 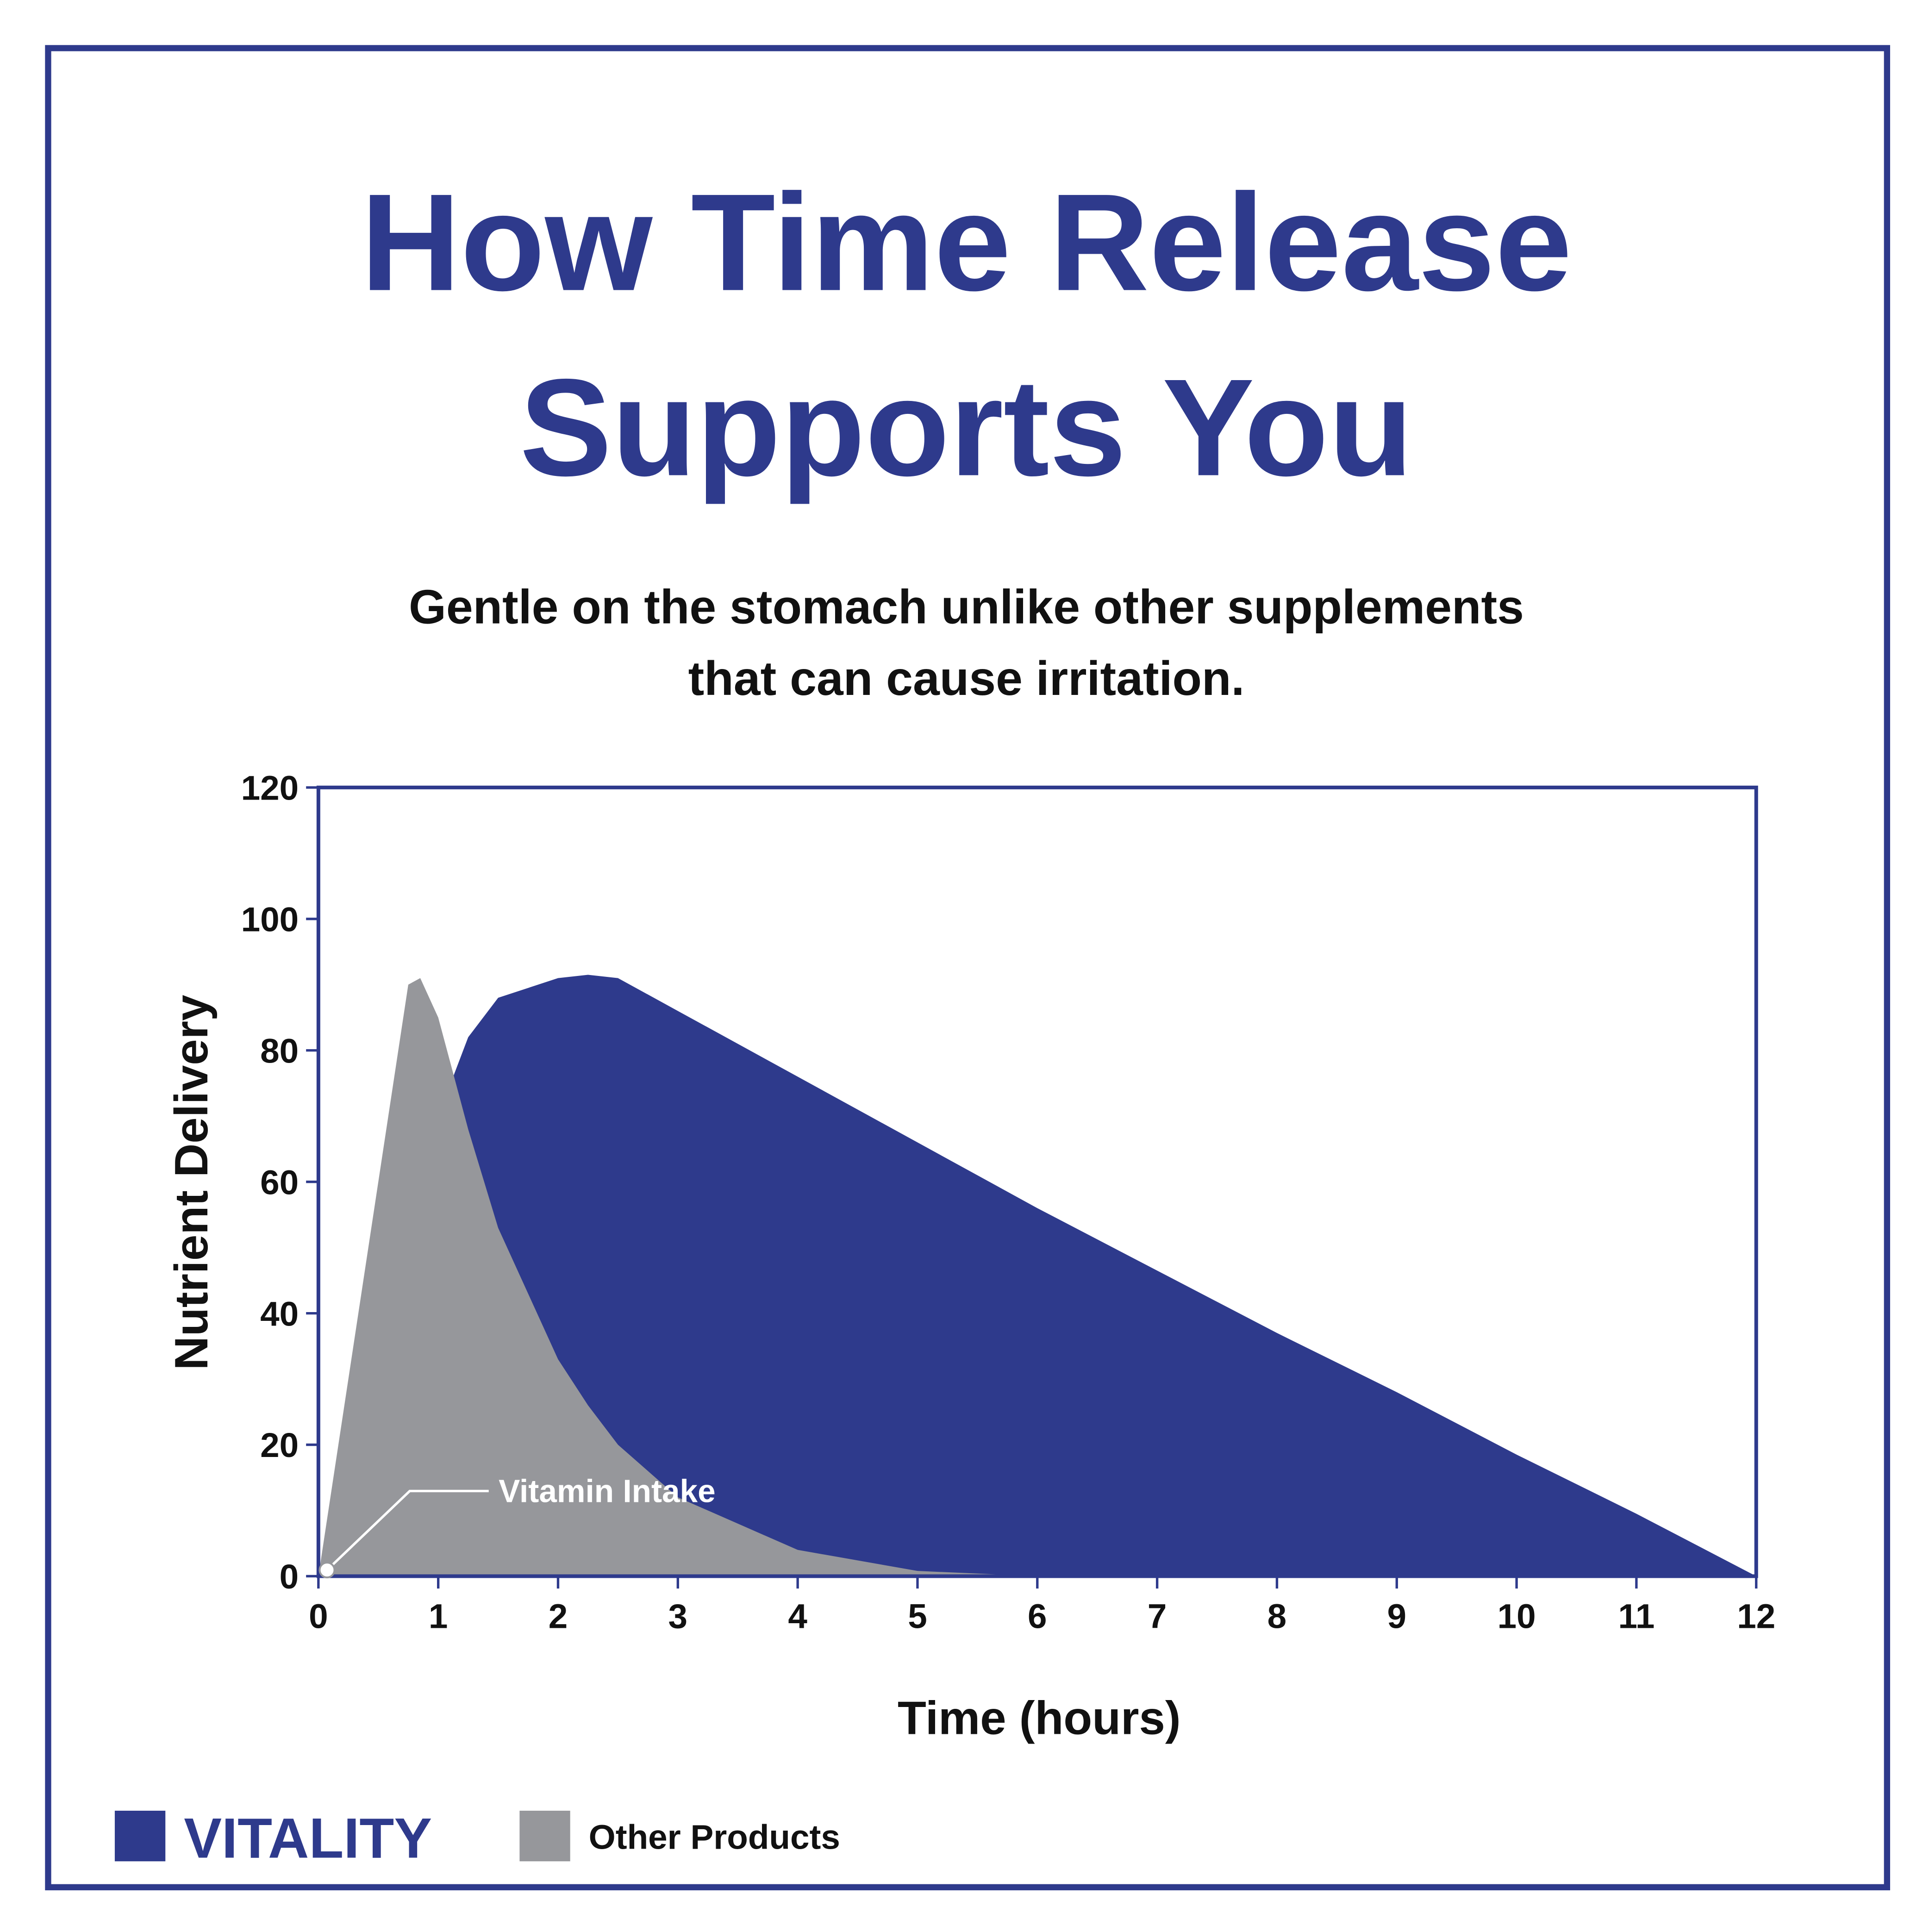 I want to click on x-tick-label: 4, so click(x=797, y=1616).